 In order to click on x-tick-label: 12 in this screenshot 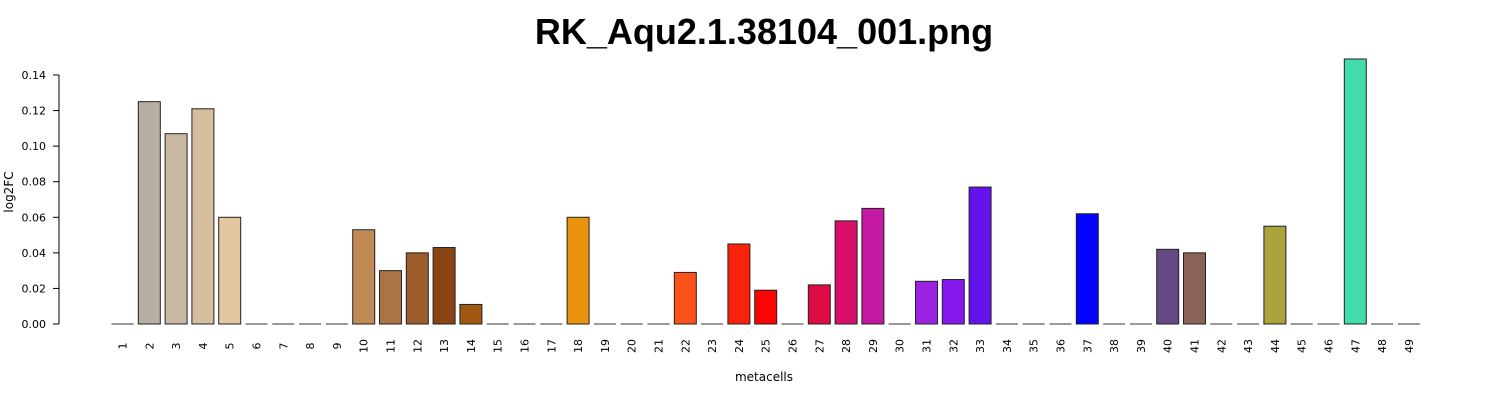, I will do `click(417, 346)`.